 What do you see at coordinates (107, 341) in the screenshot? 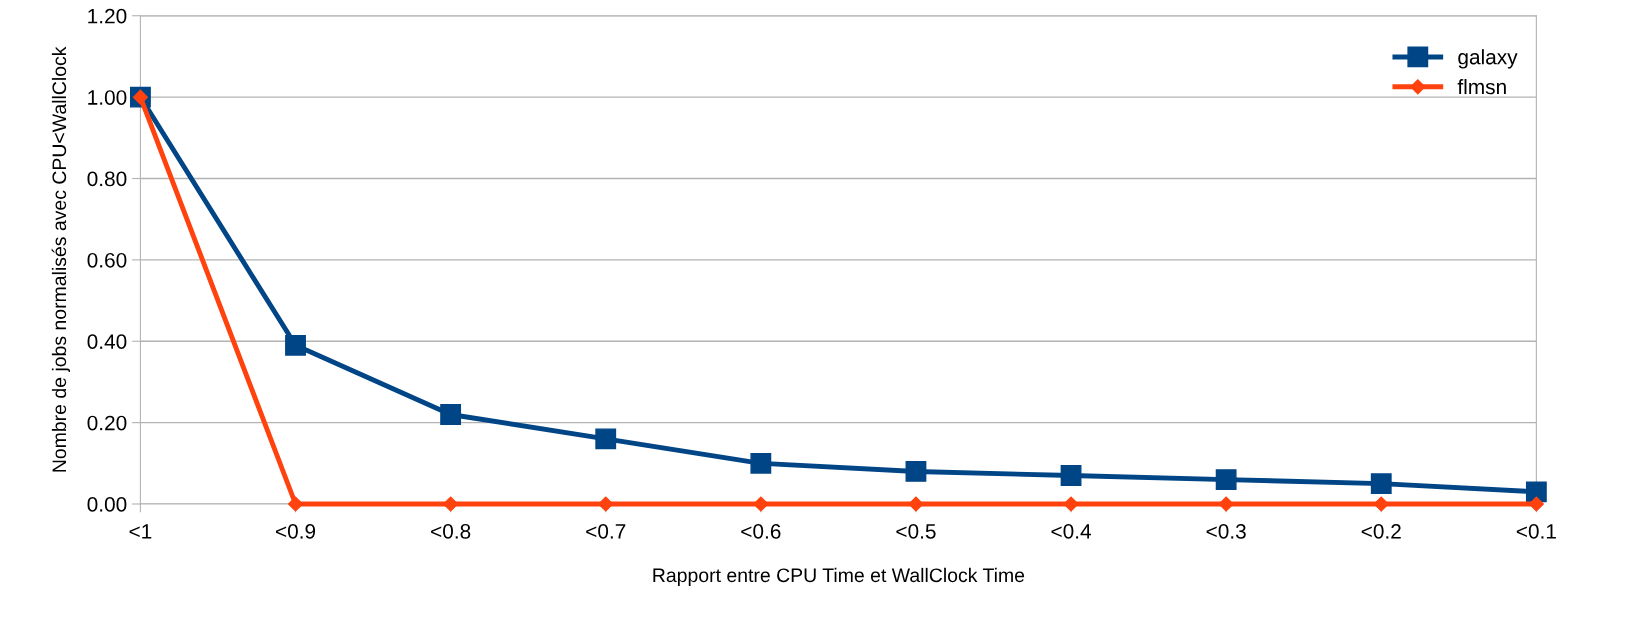
I see `y-tick-label: 0.40` at bounding box center [107, 341].